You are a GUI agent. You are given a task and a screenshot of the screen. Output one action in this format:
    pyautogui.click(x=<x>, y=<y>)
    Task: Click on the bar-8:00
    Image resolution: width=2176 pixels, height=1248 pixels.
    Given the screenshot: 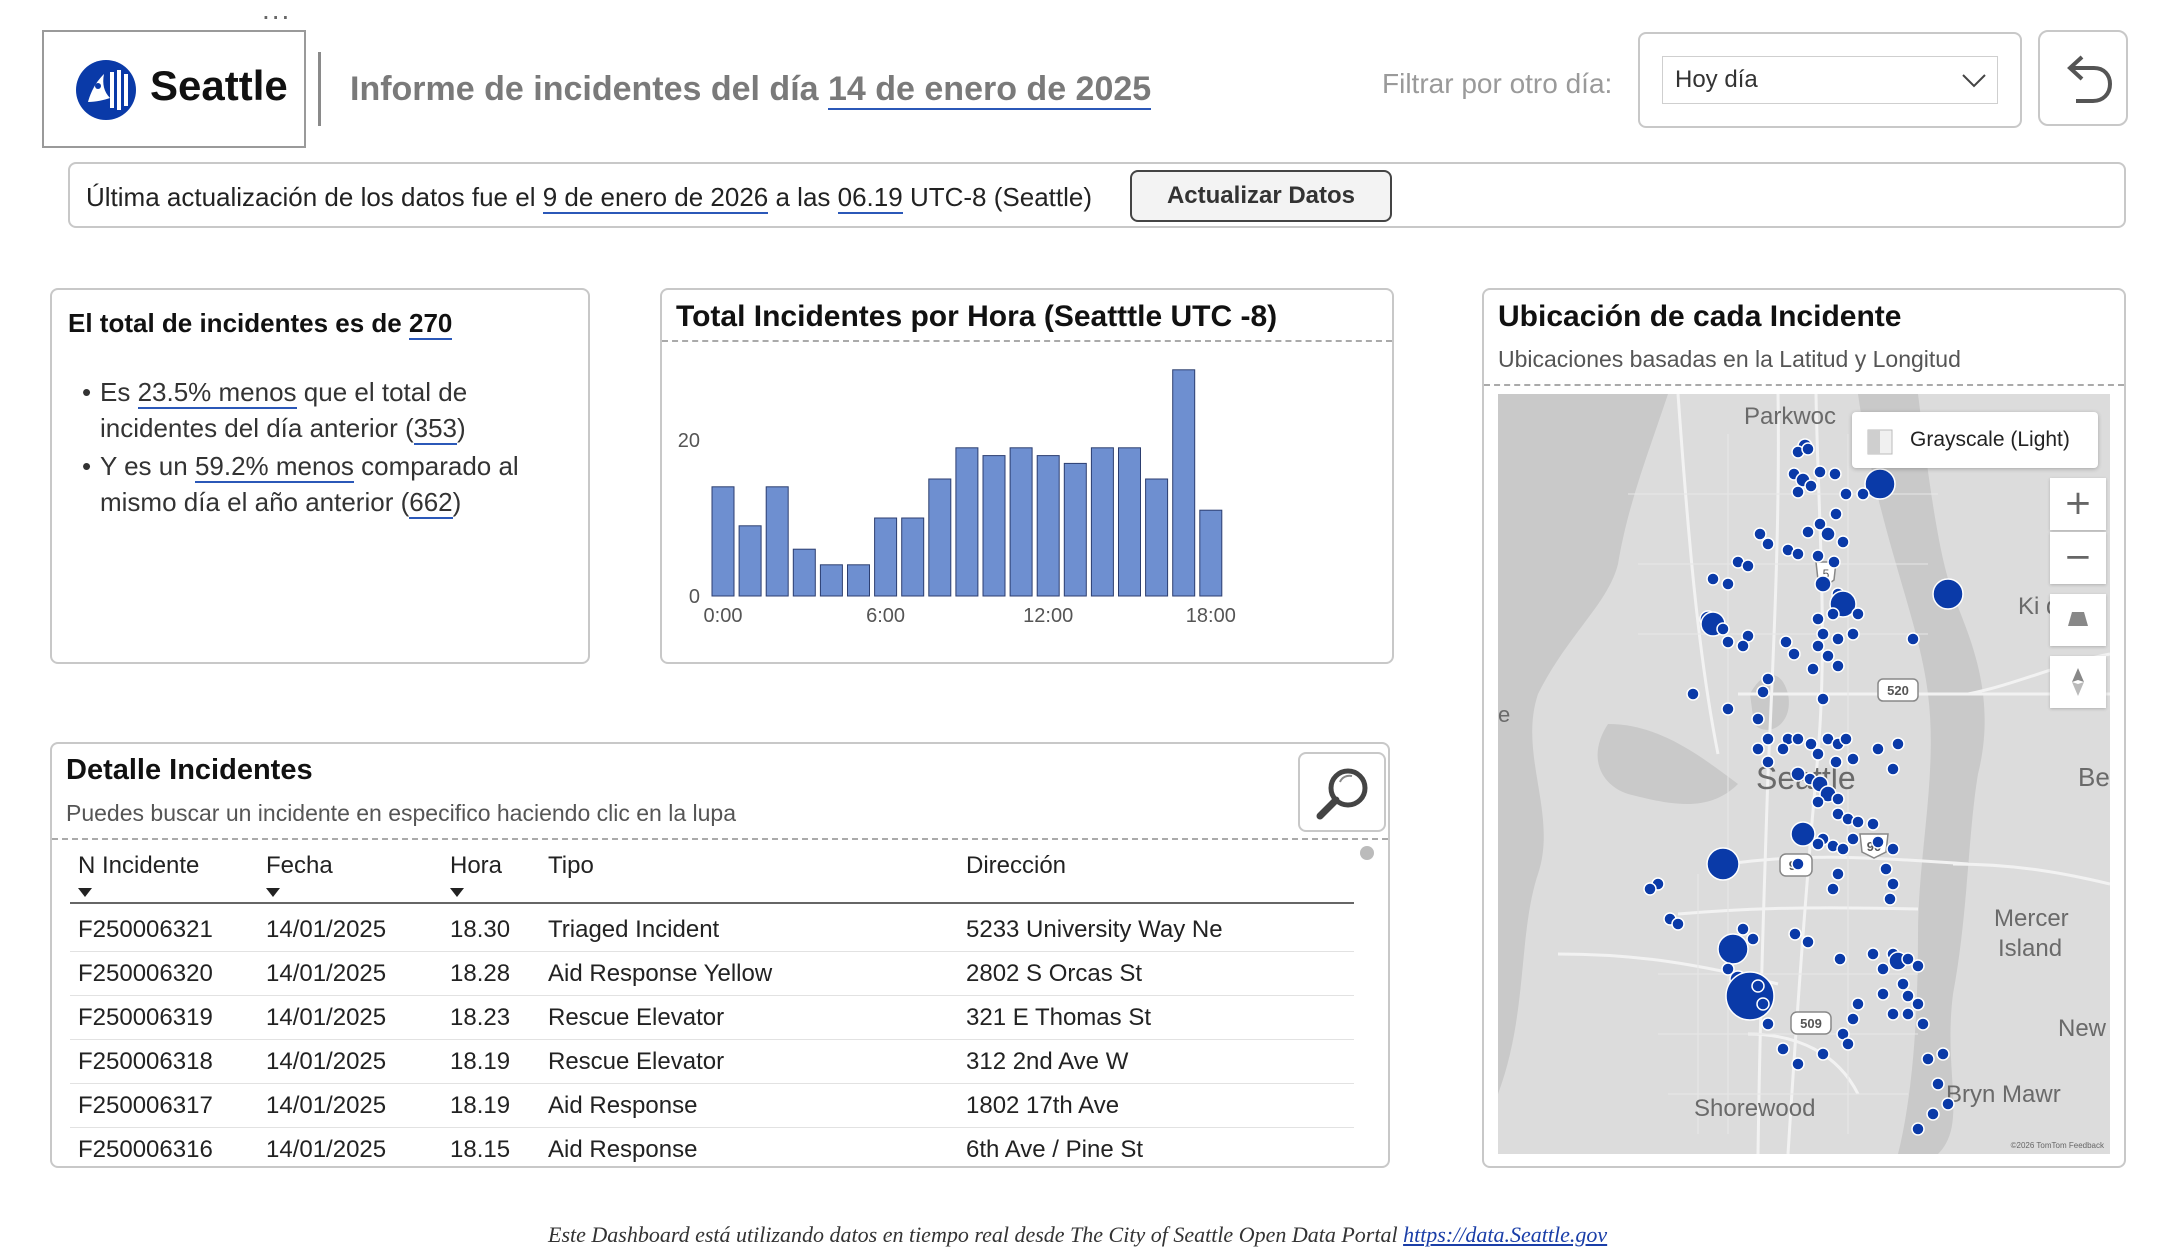 What is the action you would take?
    pyautogui.click(x=940, y=537)
    